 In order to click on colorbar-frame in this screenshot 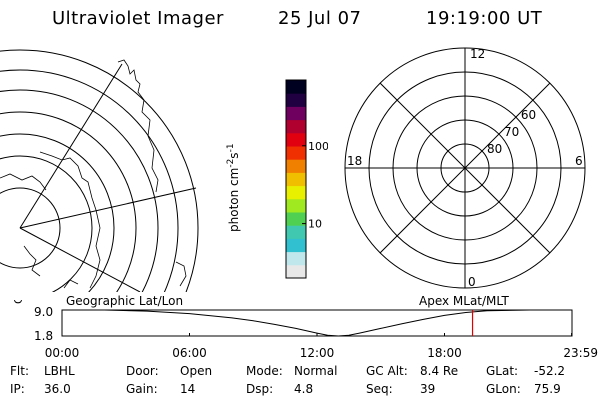, I will do `click(296, 179)`.